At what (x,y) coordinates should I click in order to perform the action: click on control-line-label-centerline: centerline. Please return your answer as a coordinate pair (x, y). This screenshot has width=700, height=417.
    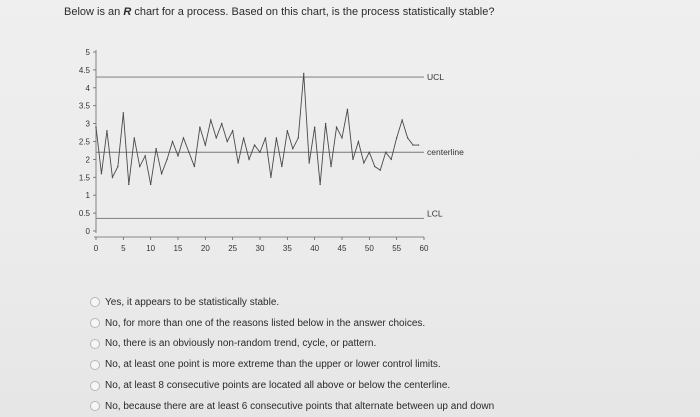
    Looking at the image, I should click on (445, 152).